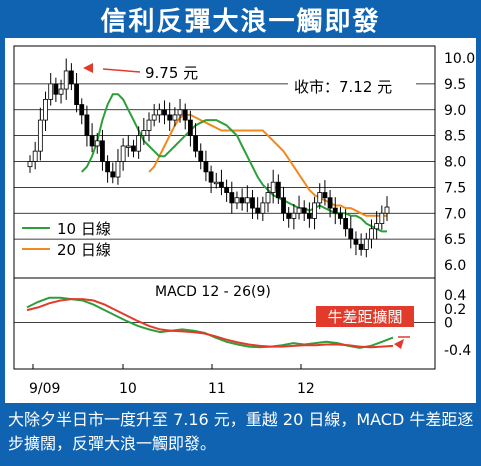  What do you see at coordinates (210, 323) in the screenshot?
I see `signal-line` at bounding box center [210, 323].